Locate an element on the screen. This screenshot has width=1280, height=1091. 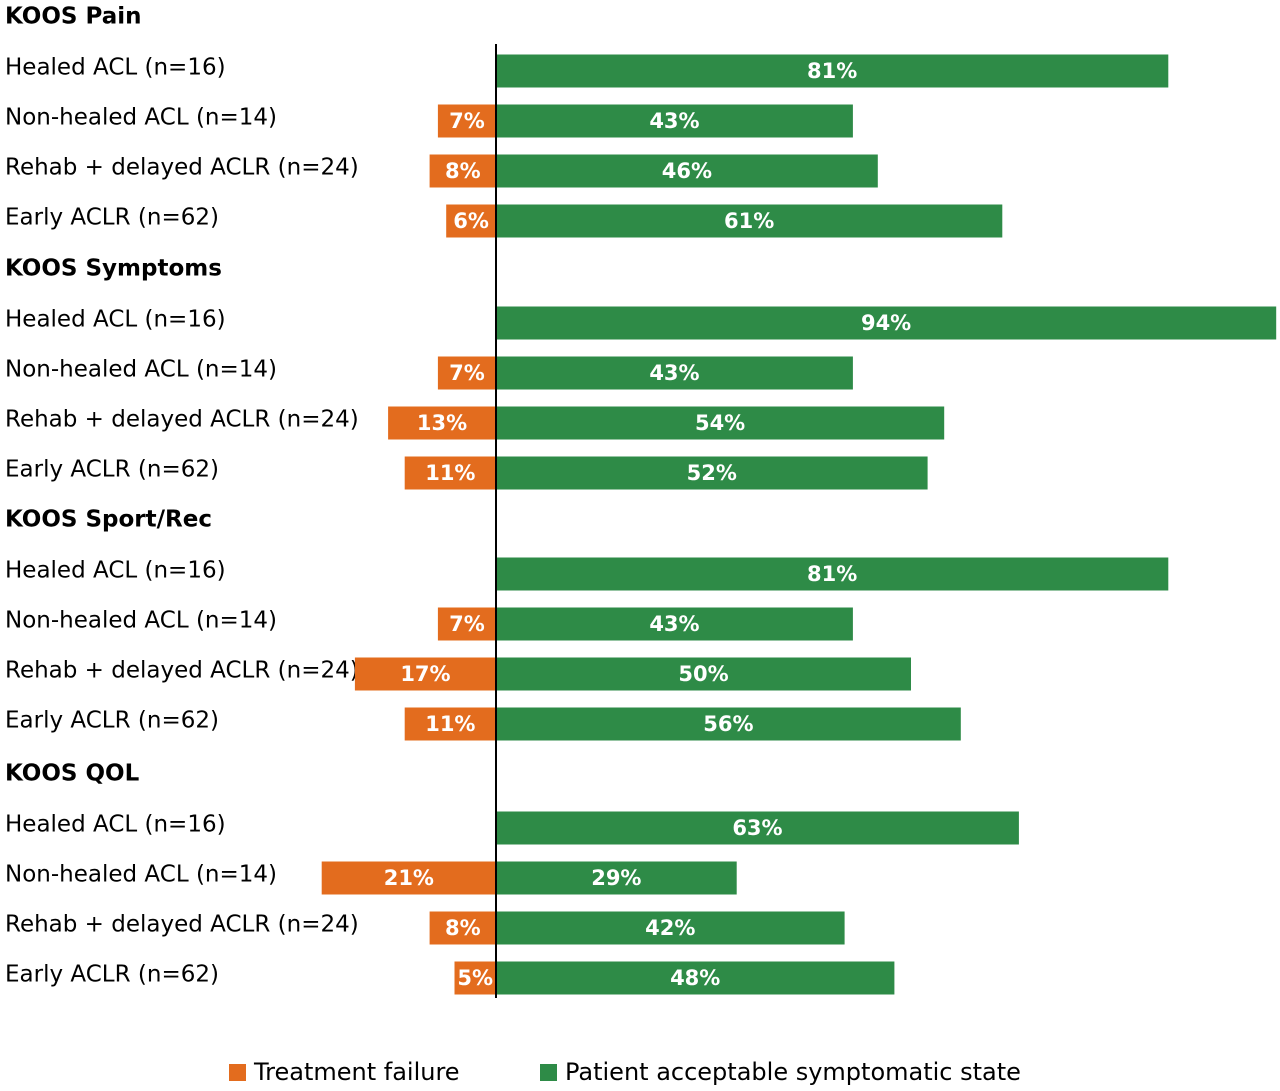
legend-label: Patient acceptable symptomatic state is located at coordinates (793, 1072).